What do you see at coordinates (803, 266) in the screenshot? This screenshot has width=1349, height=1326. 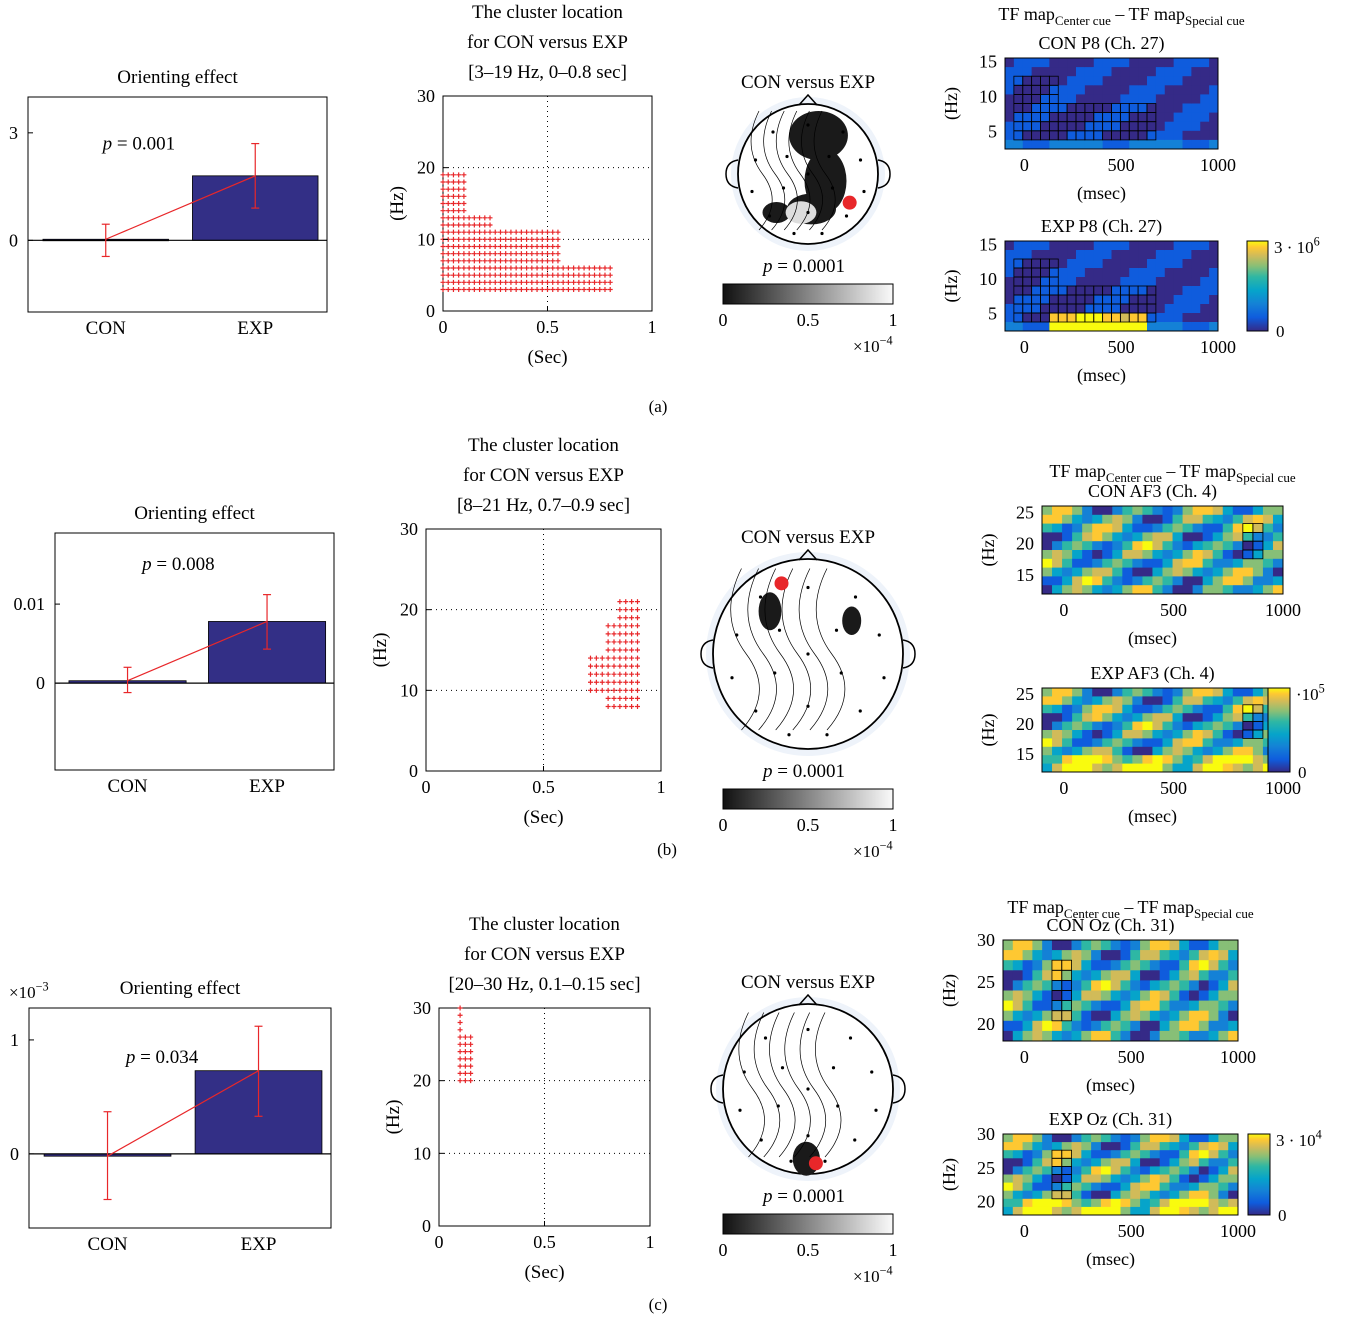 I see `p-value: p = 0.0001` at bounding box center [803, 266].